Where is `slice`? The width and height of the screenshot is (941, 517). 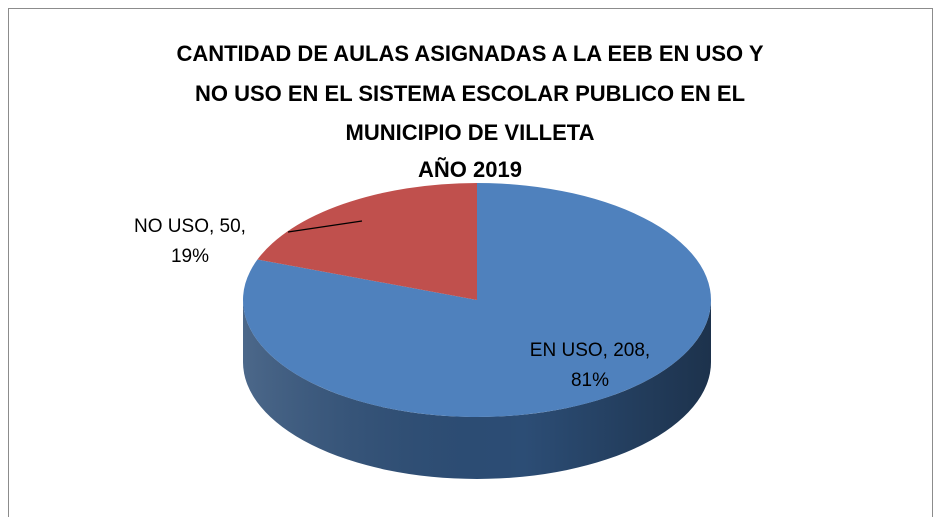
slice is located at coordinates (367, 241).